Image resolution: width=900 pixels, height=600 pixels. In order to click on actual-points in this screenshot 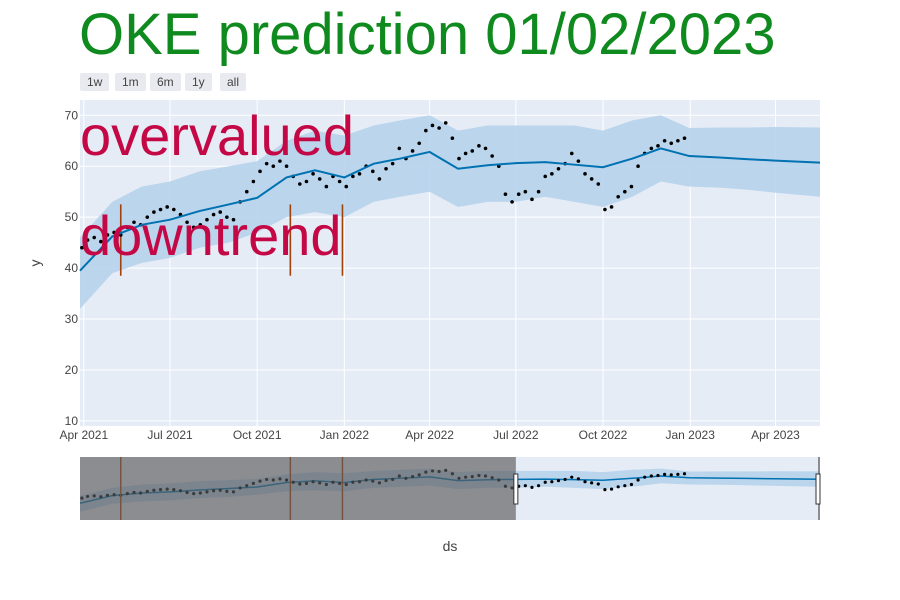, I will do `click(383, 185)`.